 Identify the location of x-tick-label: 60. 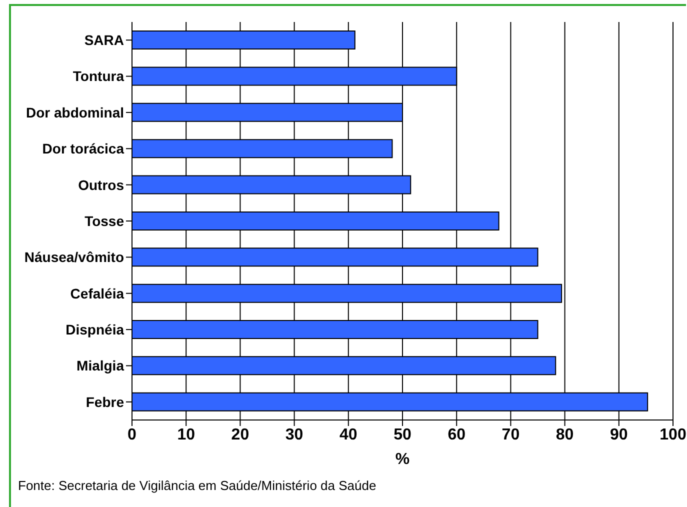
(457, 435).